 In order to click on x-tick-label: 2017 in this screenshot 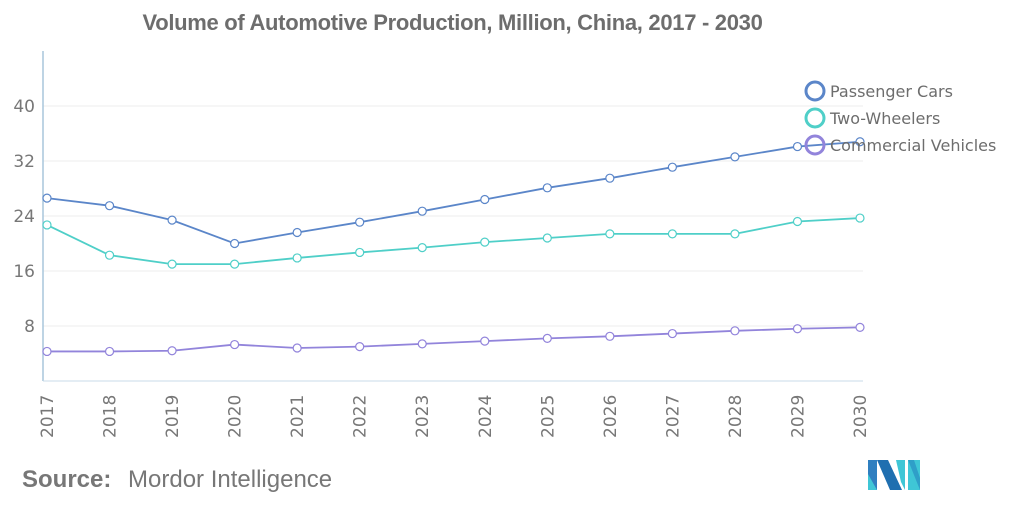, I will do `click(48, 416)`.